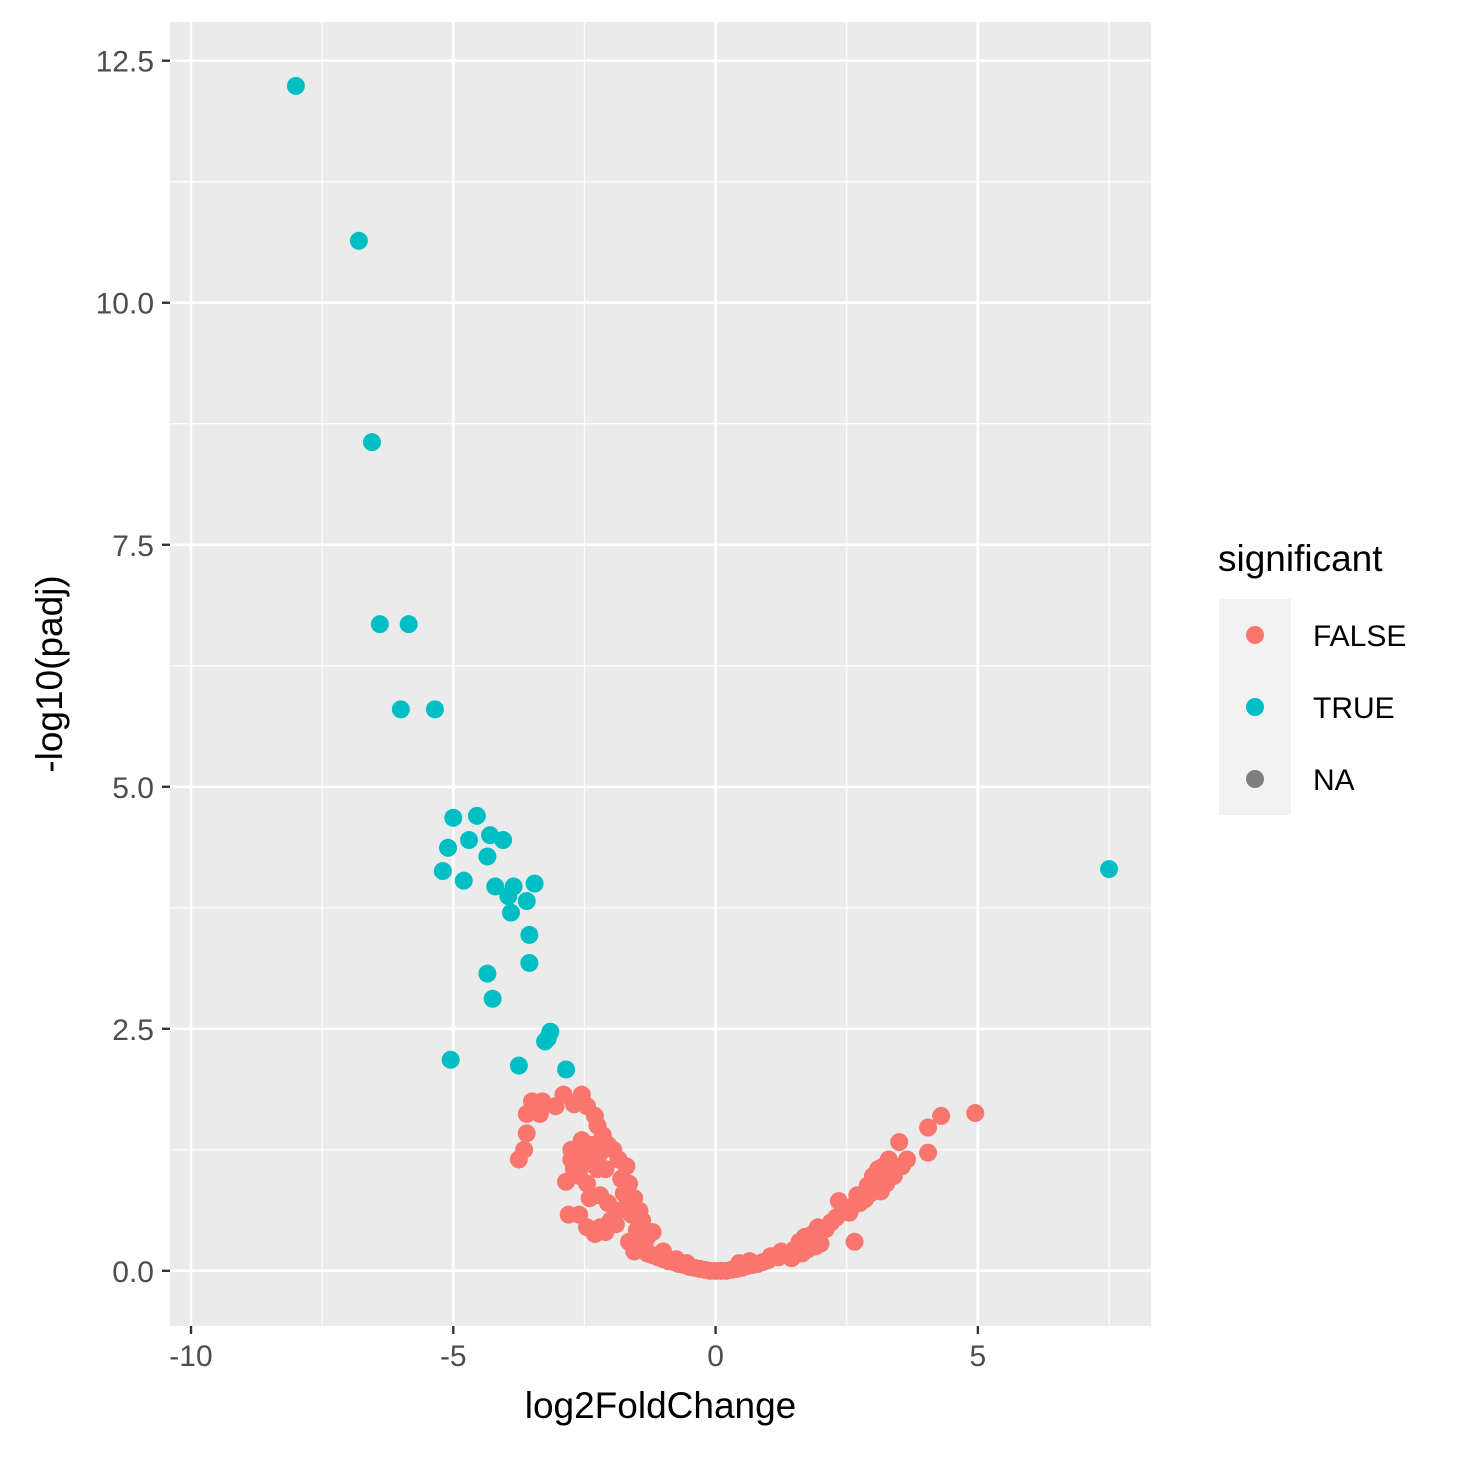  Describe the element at coordinates (133, 546) in the screenshot. I see `y-tick-label: 7.5` at that location.